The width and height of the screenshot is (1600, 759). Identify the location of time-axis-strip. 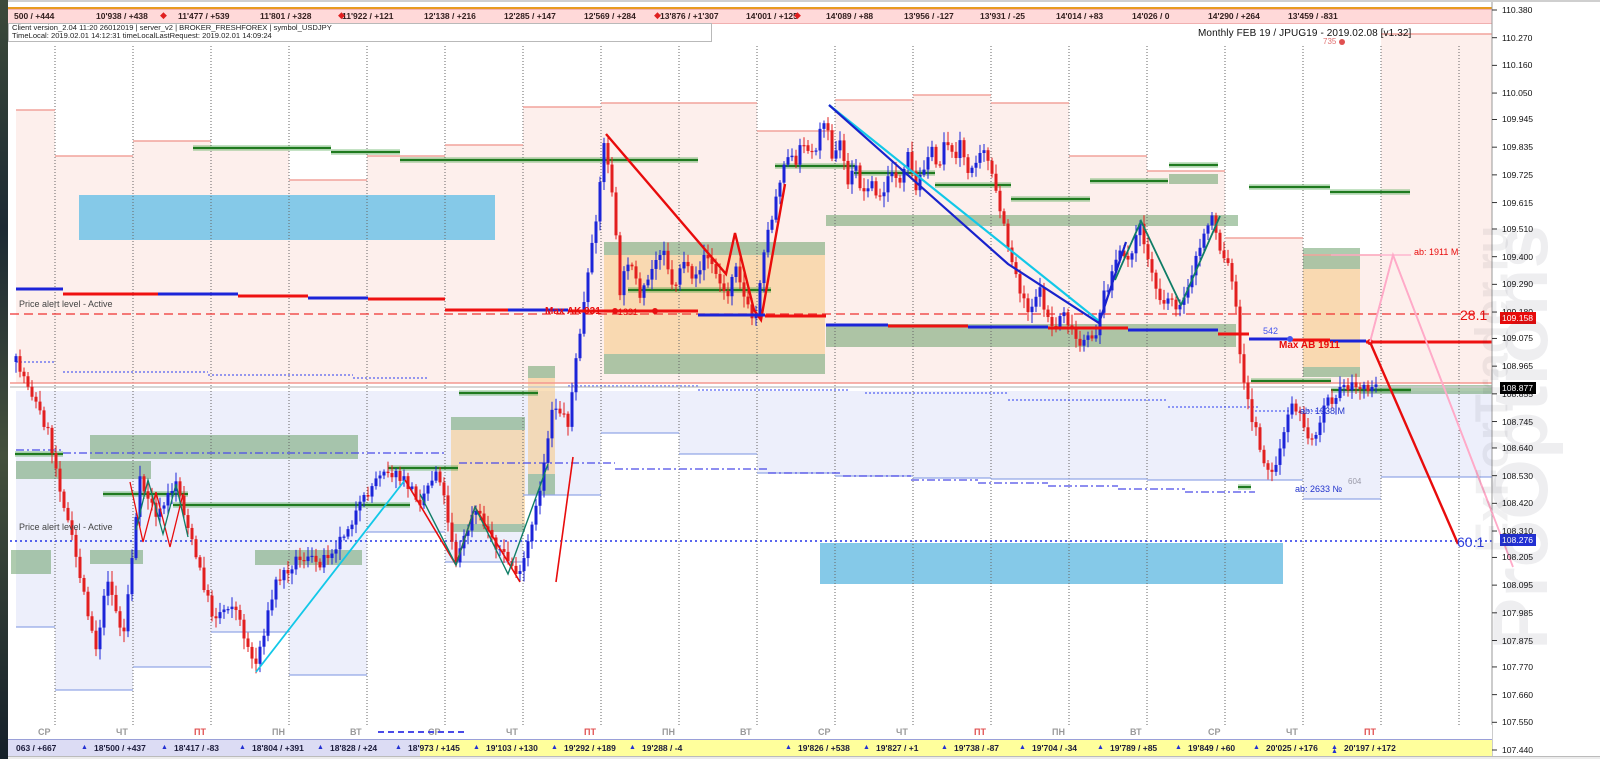
(804, 757).